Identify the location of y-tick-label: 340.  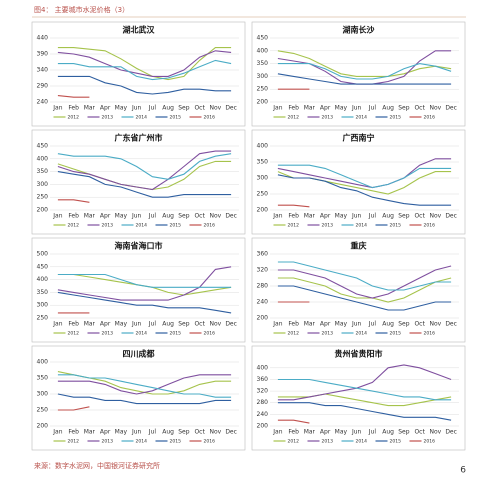
(43, 70).